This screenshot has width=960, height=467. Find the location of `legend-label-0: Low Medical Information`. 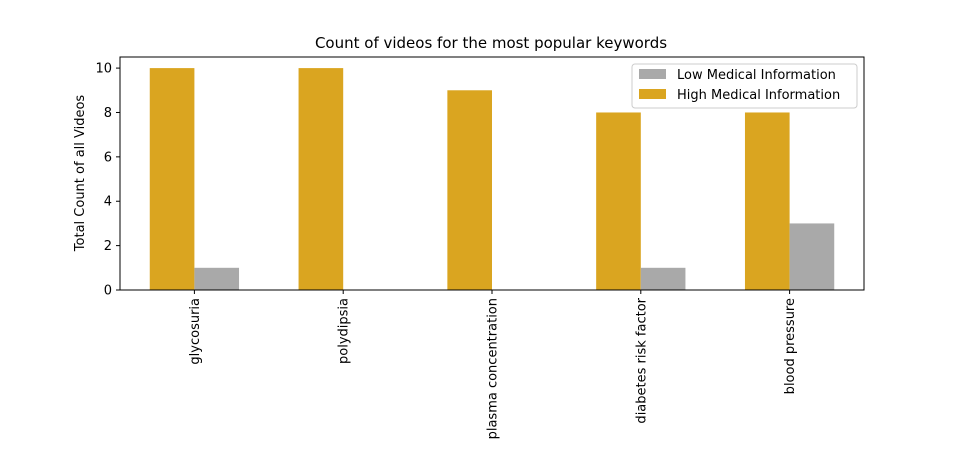

legend-label-0: Low Medical Information is located at coordinates (756, 75).